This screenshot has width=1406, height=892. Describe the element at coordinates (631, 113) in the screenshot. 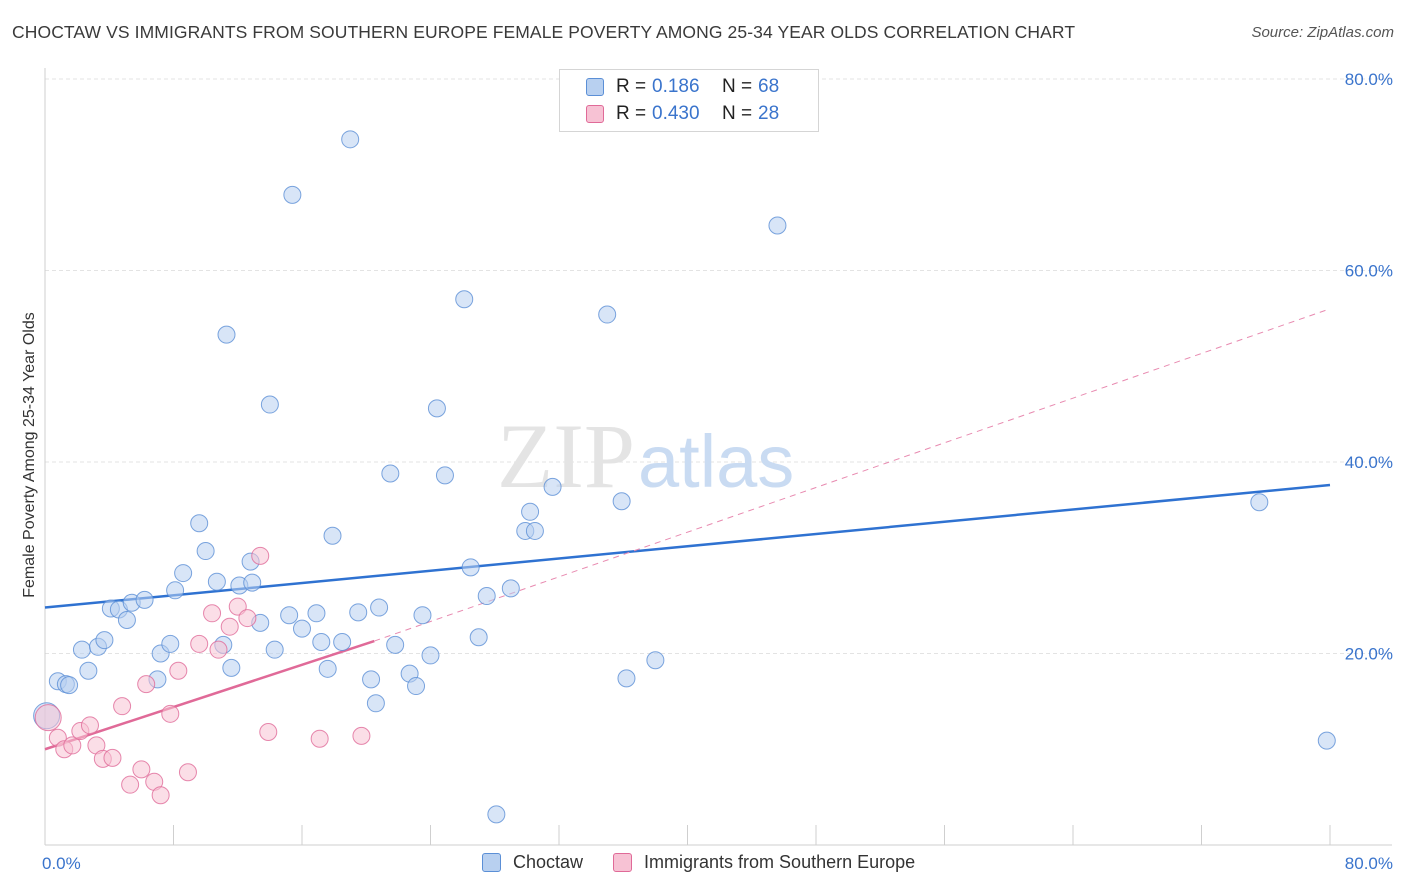

I see `immigrants-r-label: R =` at that location.